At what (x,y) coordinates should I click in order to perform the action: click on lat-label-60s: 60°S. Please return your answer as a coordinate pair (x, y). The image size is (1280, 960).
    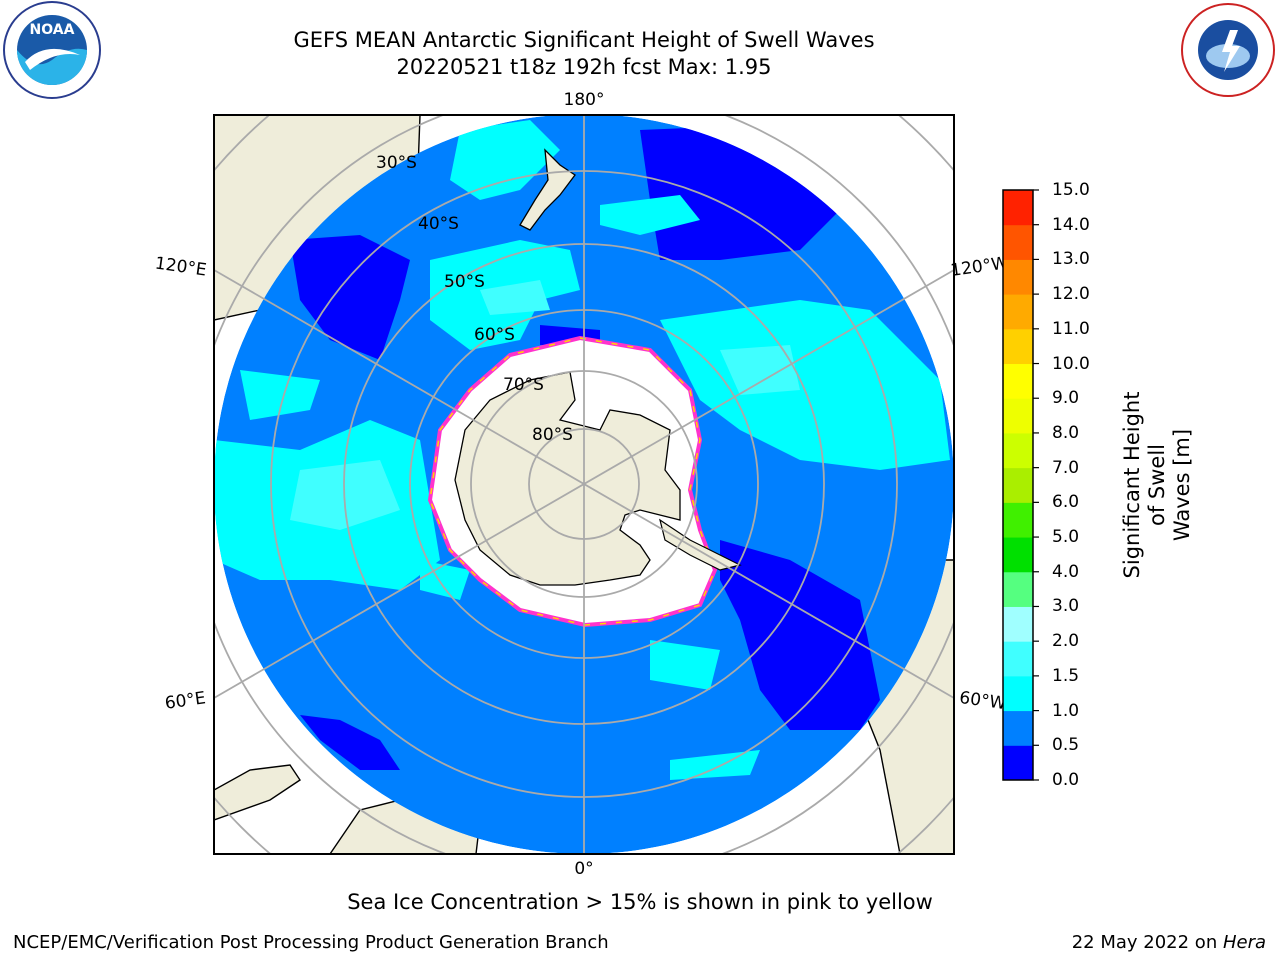
    Looking at the image, I should click on (494, 335).